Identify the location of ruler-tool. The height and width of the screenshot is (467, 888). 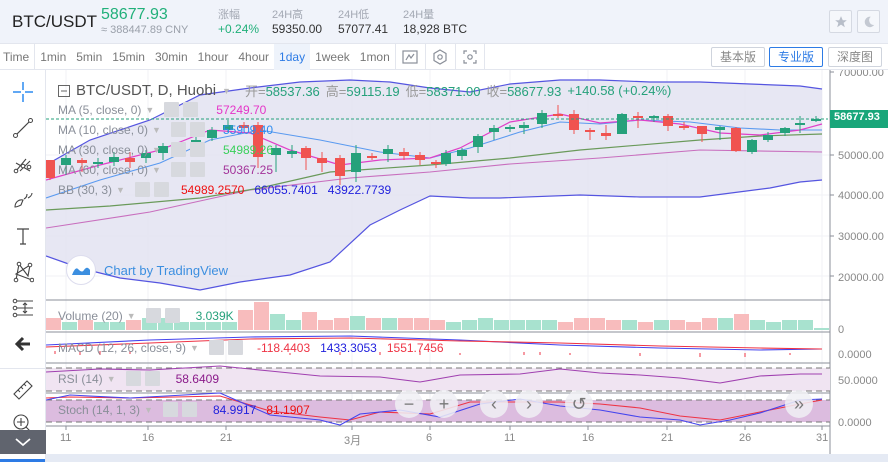
(23, 390).